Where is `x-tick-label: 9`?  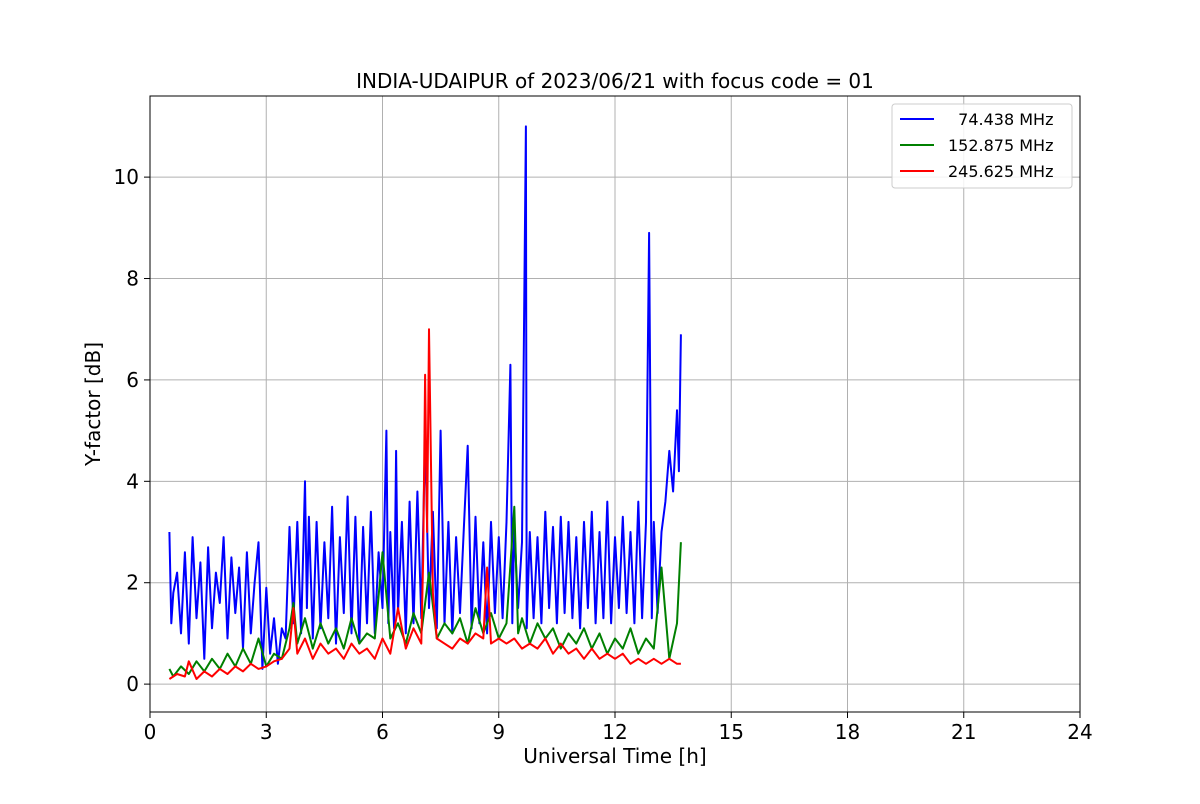
x-tick-label: 9 is located at coordinates (498, 732).